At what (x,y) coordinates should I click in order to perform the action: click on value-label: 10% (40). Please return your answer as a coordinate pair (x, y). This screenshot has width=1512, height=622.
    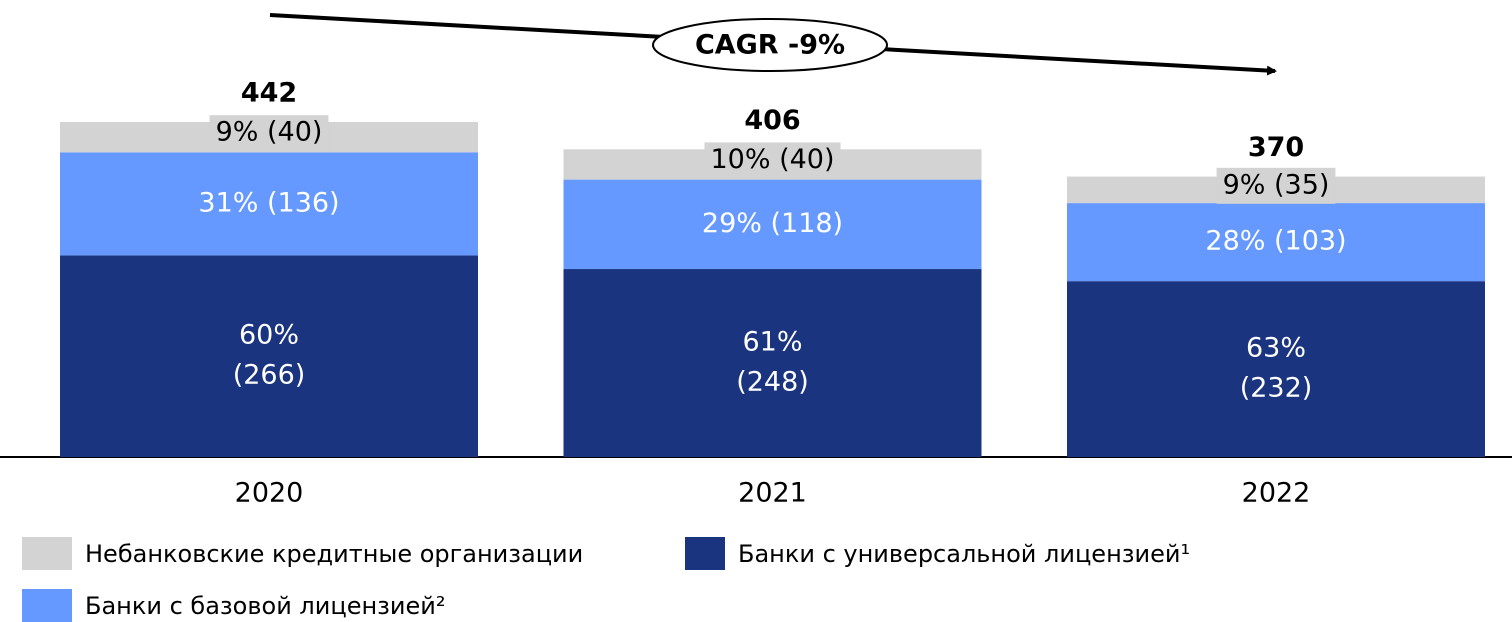
    Looking at the image, I should click on (772, 159).